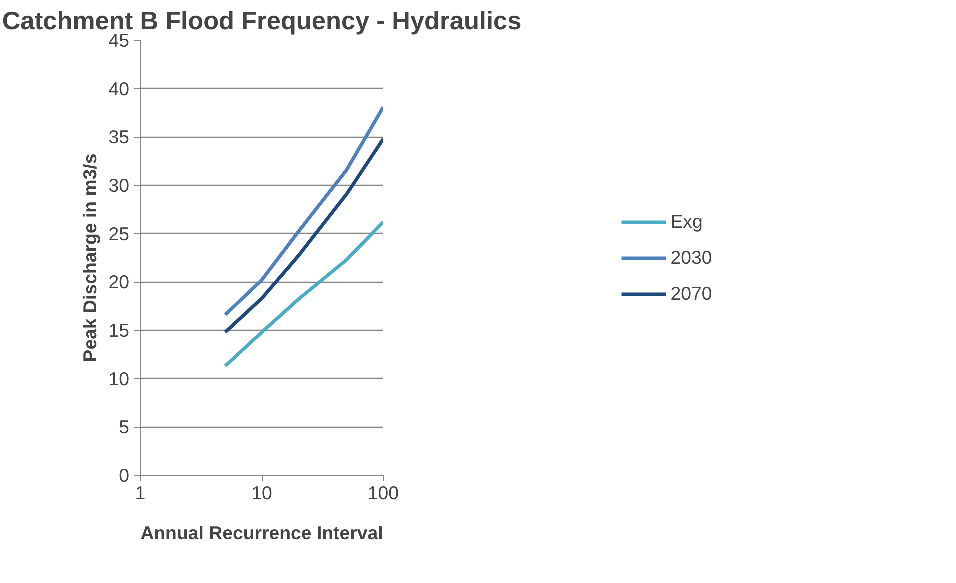 The height and width of the screenshot is (583, 956). What do you see at coordinates (119, 185) in the screenshot?
I see `y-tick-label: 30` at bounding box center [119, 185].